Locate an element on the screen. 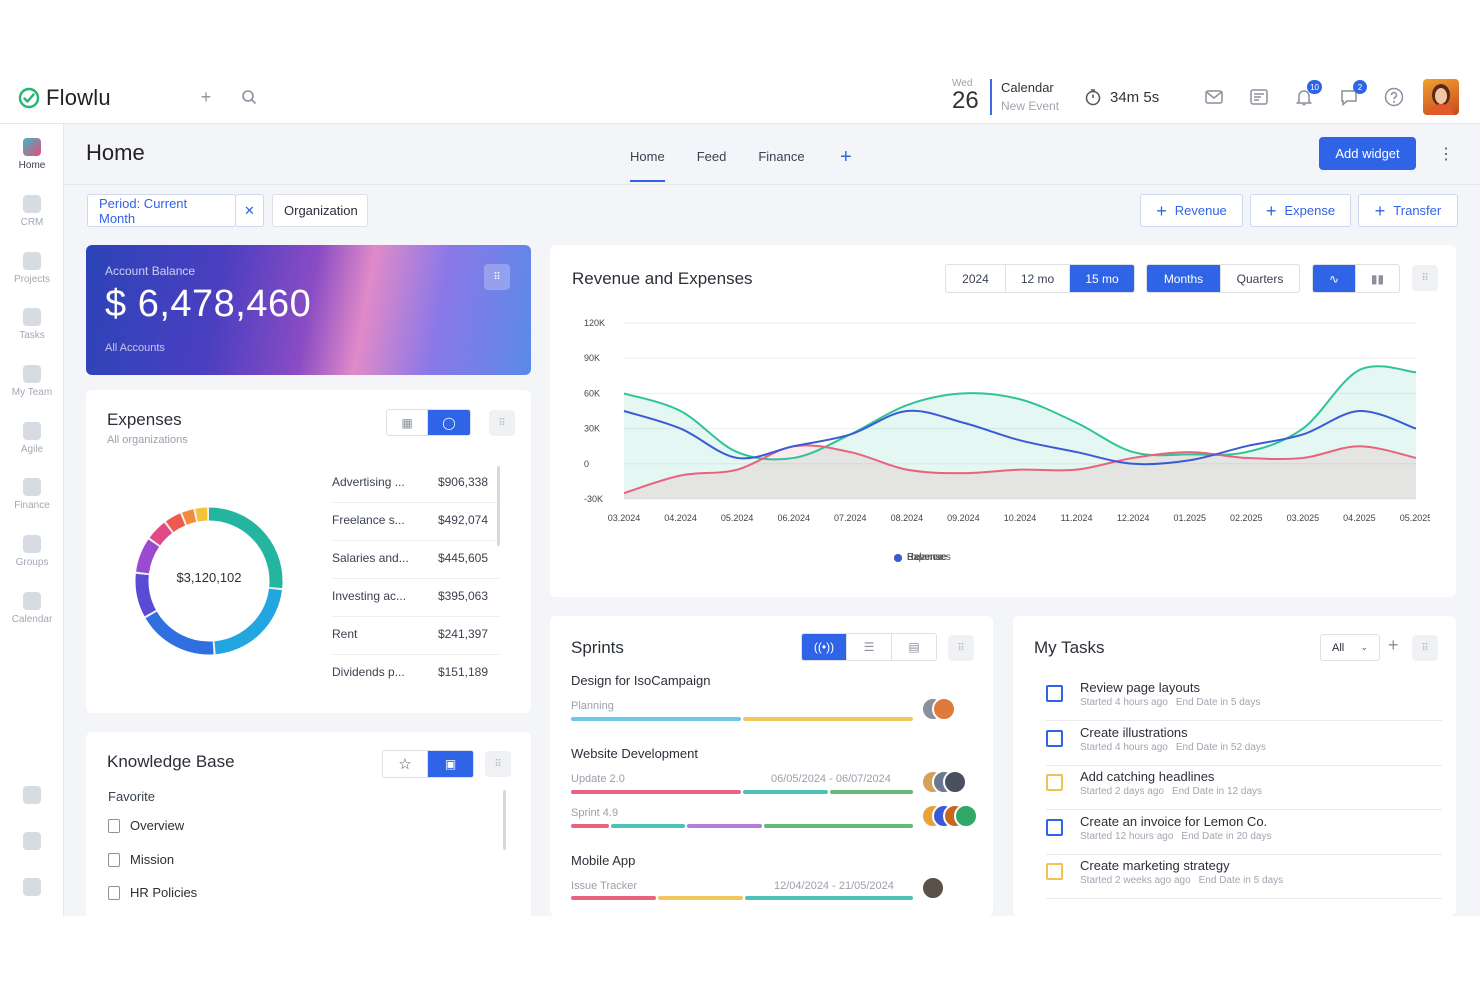 The image size is (1480, 987). kb-item-hr-policies: HR Policies is located at coordinates (152, 892).